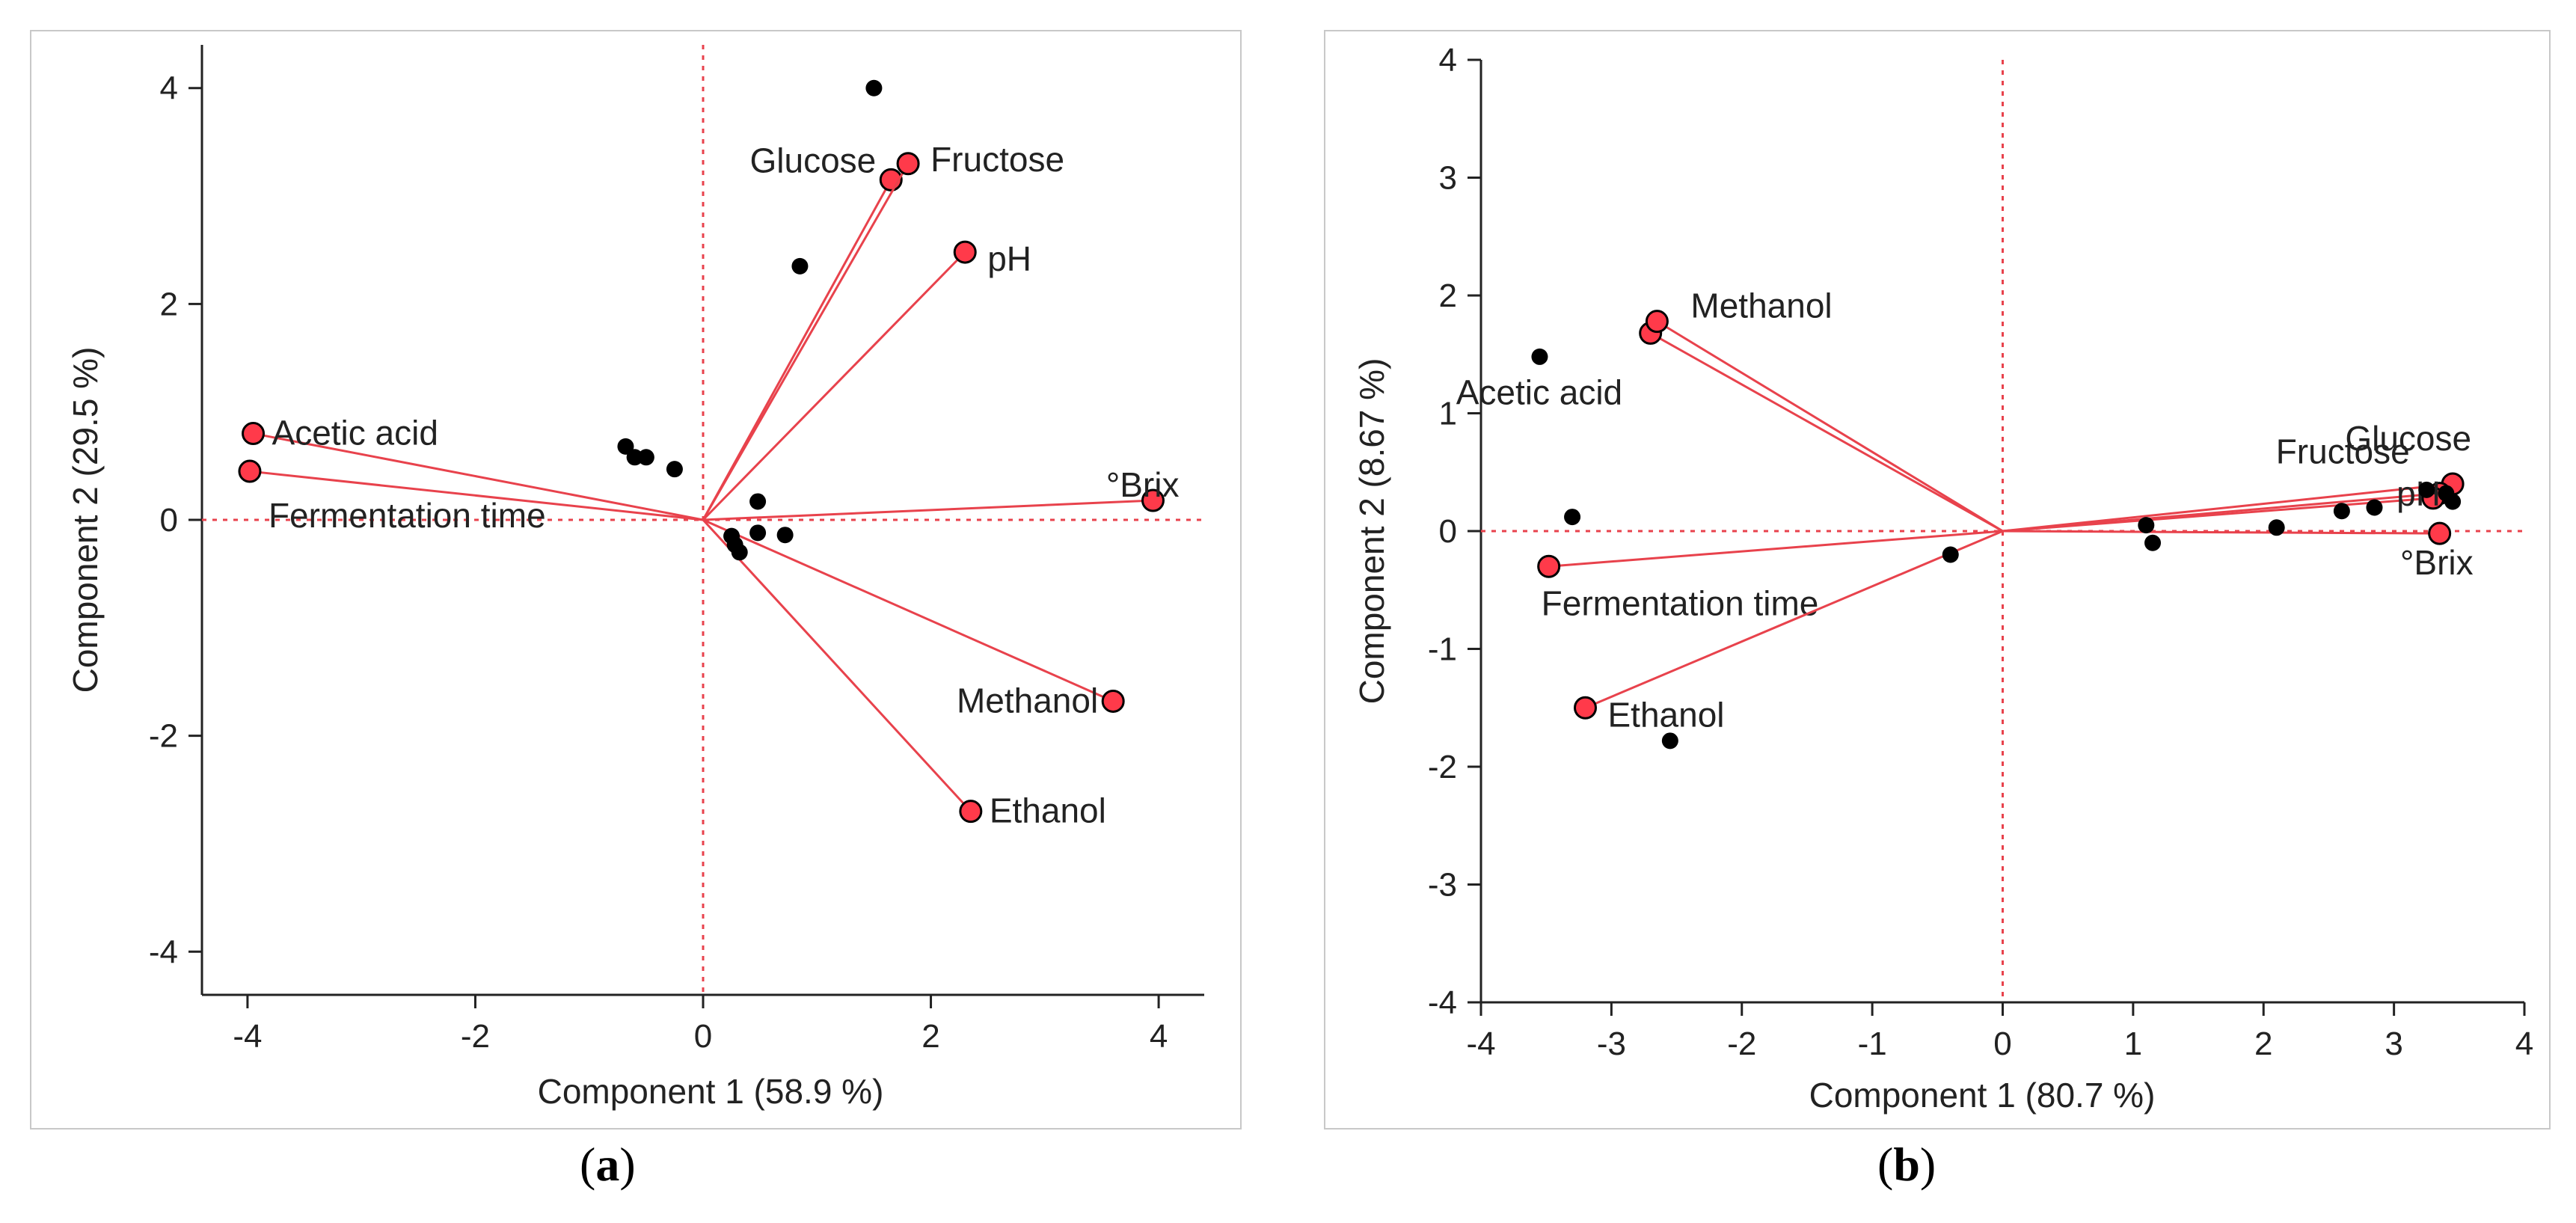  I want to click on x-tick-label: 1, so click(2133, 1044).